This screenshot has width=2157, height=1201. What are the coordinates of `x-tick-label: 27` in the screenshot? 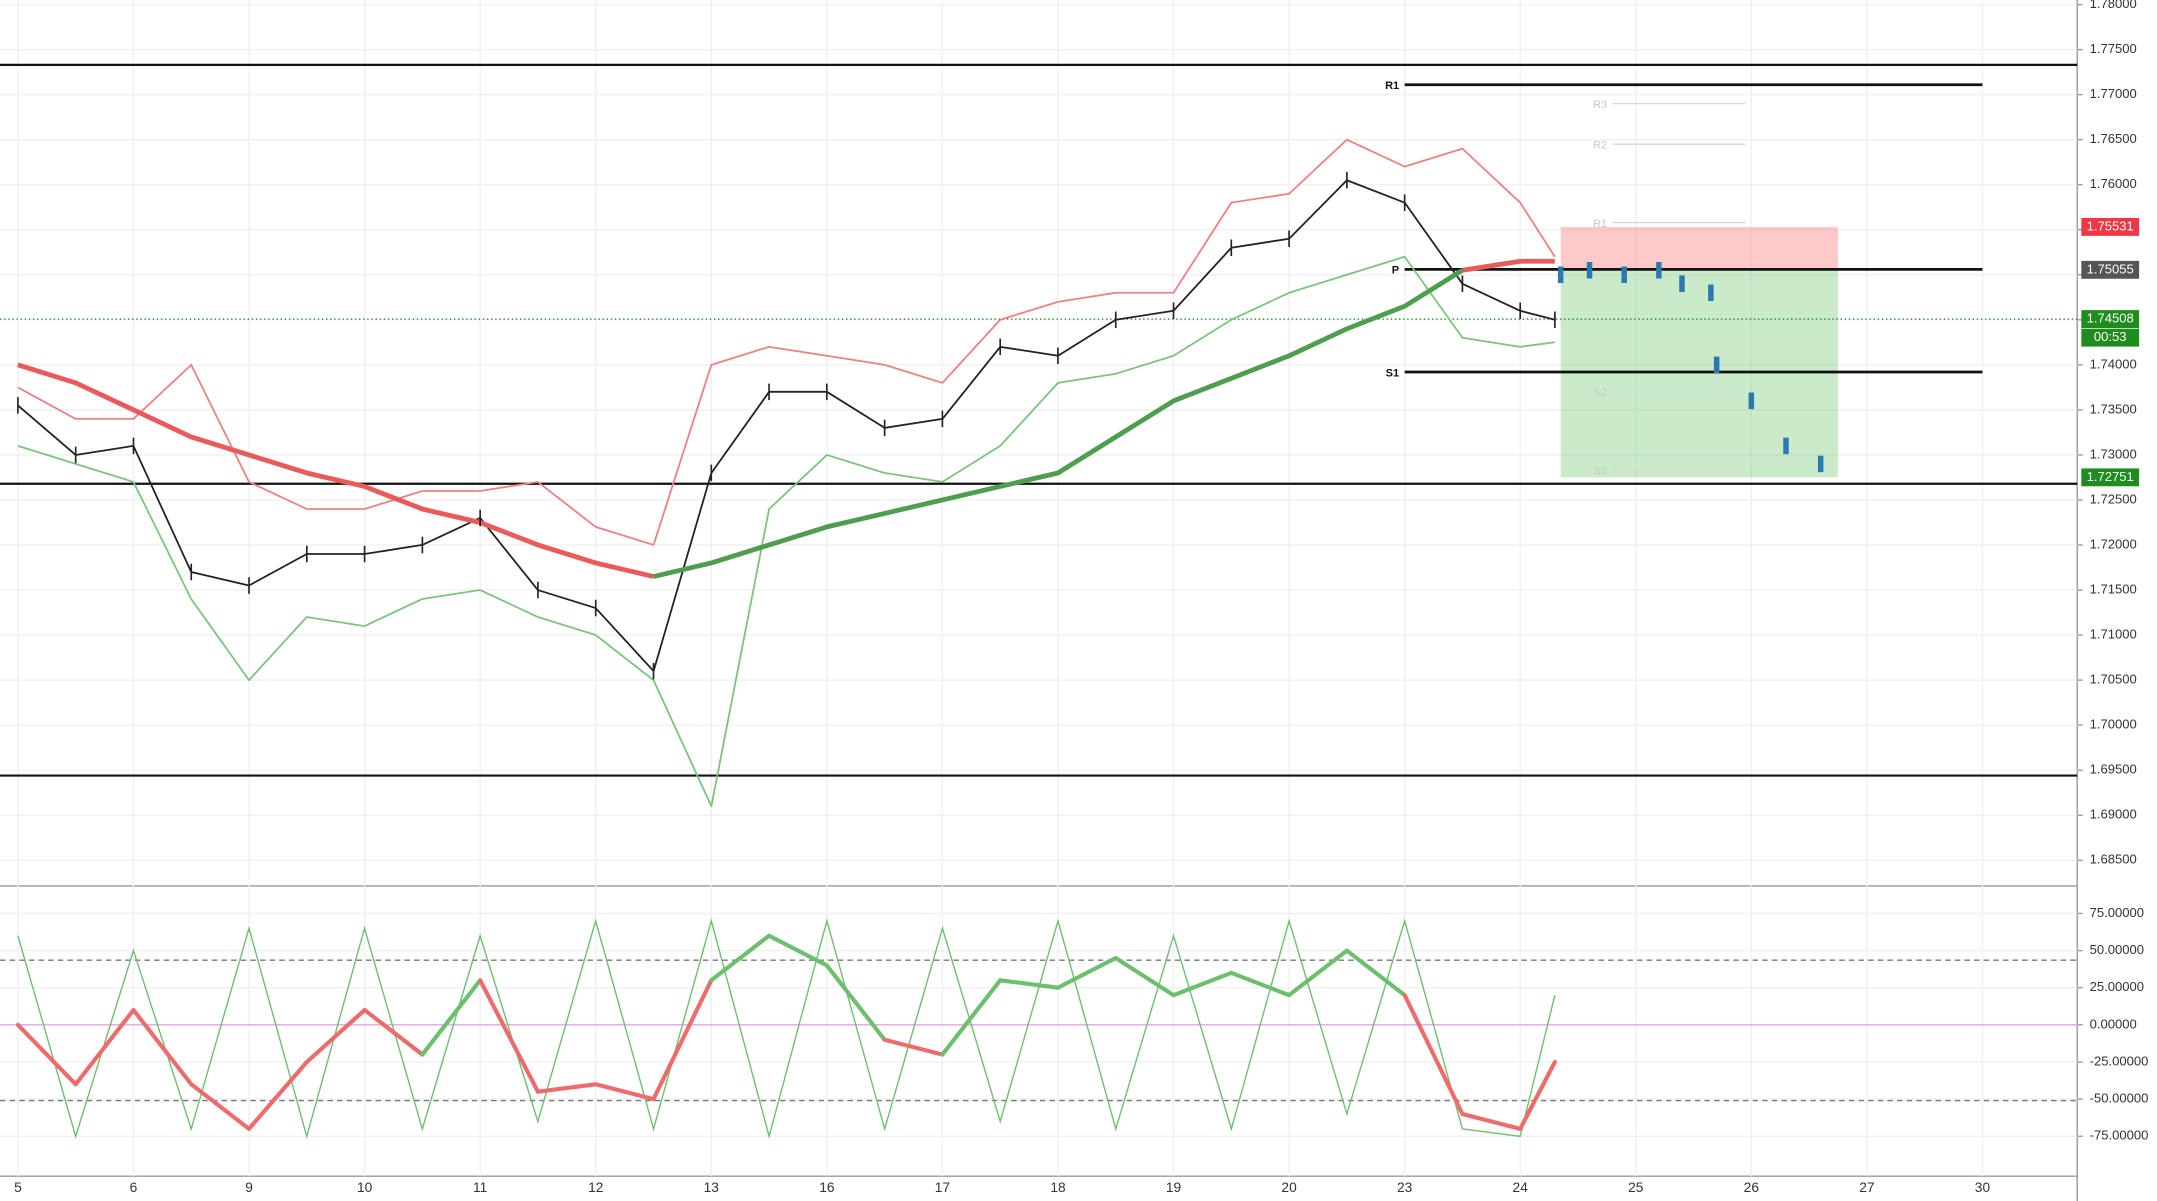 It's located at (1866, 1187).